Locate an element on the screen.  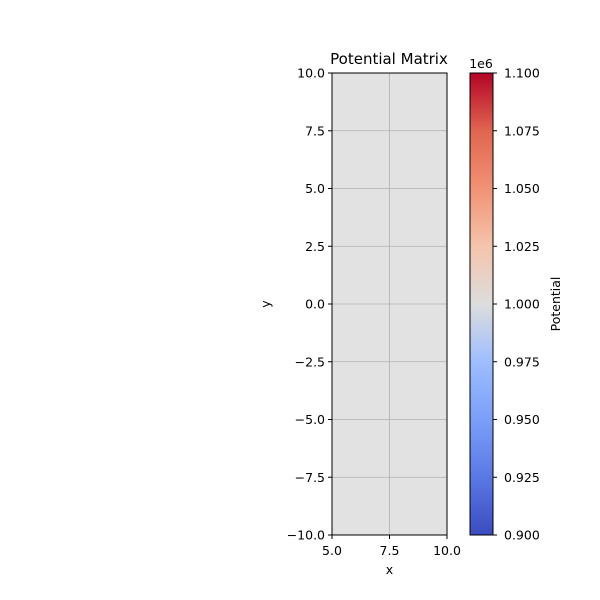
colorbar-tick-label: 1.075 is located at coordinates (522, 130).